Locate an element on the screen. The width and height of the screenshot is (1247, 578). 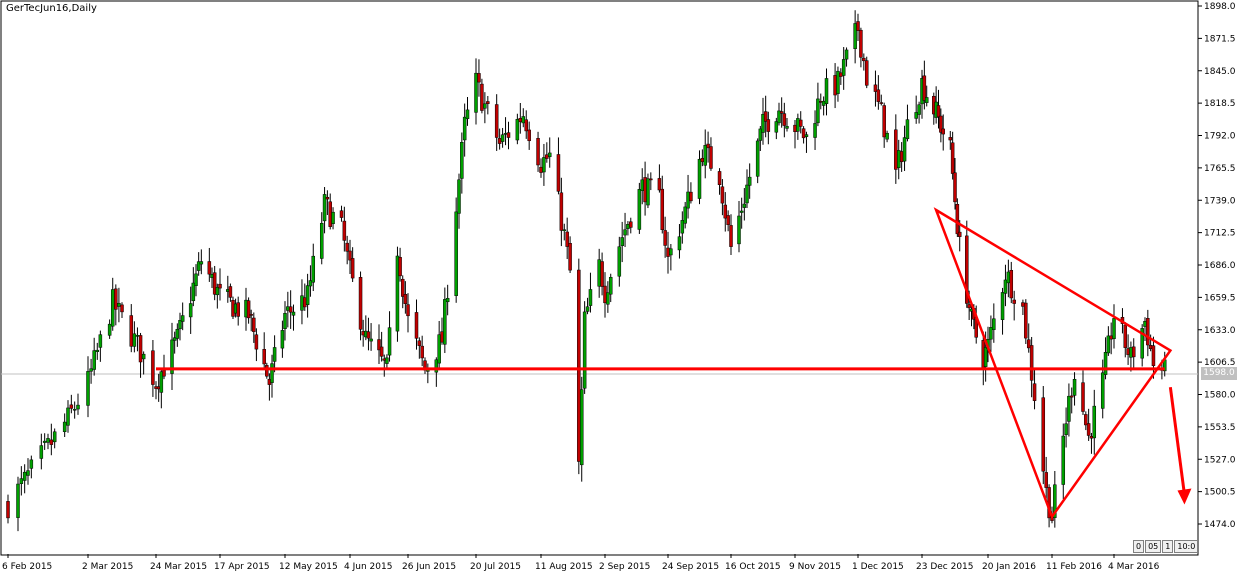
scale-button: 10:0 is located at coordinates (1186, 546).